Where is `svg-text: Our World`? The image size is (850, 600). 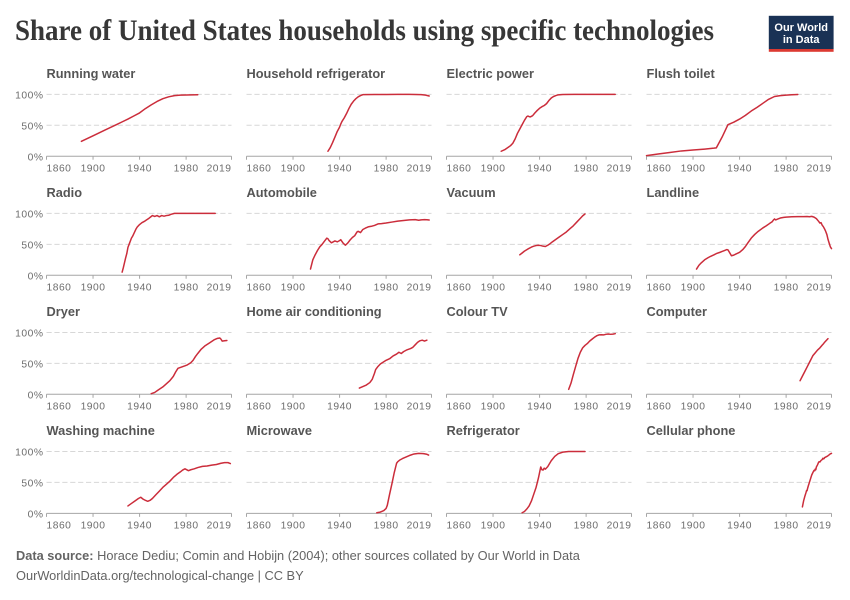 svg-text: Our World is located at coordinates (801, 28).